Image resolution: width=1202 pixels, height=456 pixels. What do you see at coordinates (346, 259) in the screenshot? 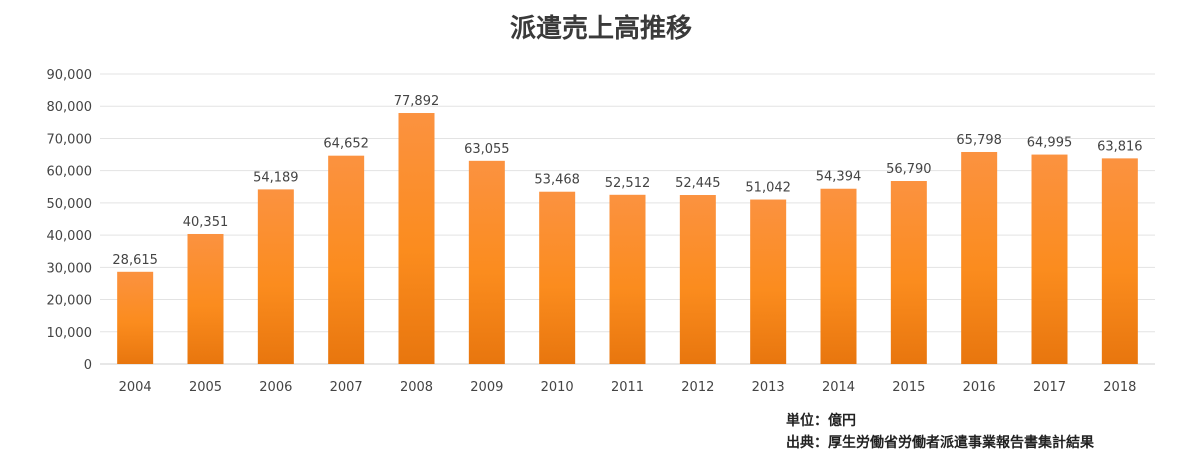
I see `bar-2007` at bounding box center [346, 259].